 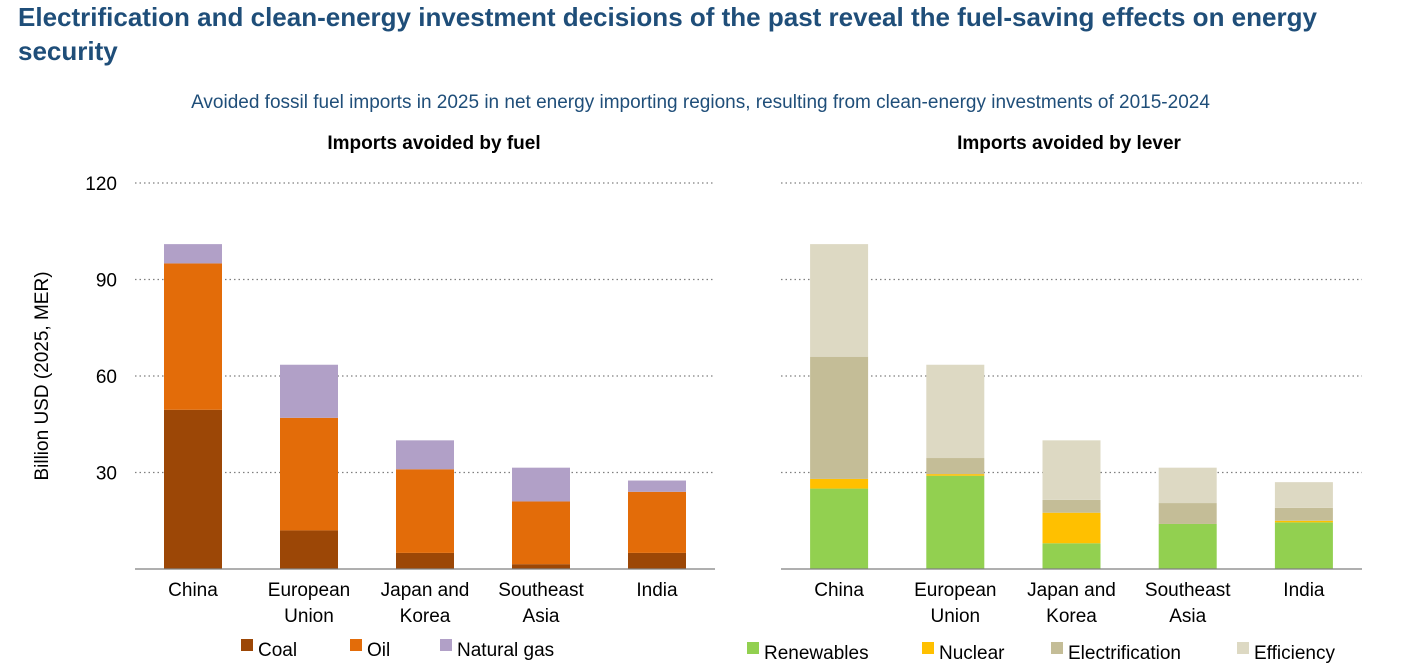 I want to click on legend-label-oil: Oil, so click(x=378, y=650).